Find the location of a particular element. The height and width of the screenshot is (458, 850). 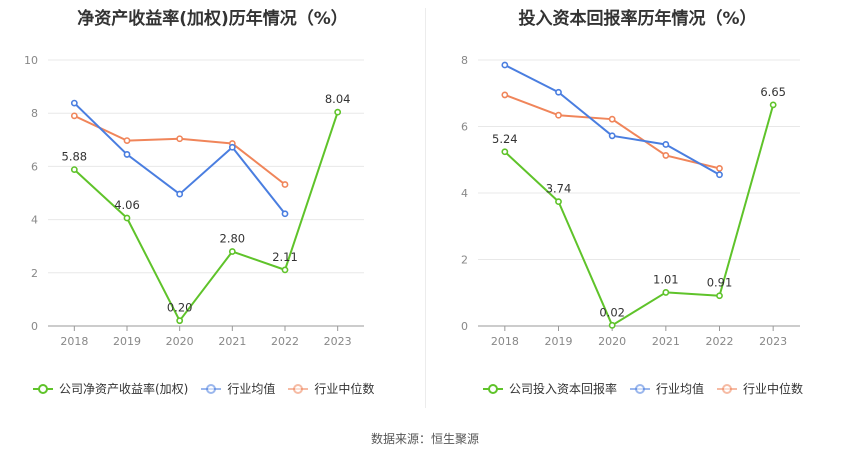

chart-legend: 公司净资产收益率(加权) 行业均值 行业中位数 is located at coordinates (209, 388).